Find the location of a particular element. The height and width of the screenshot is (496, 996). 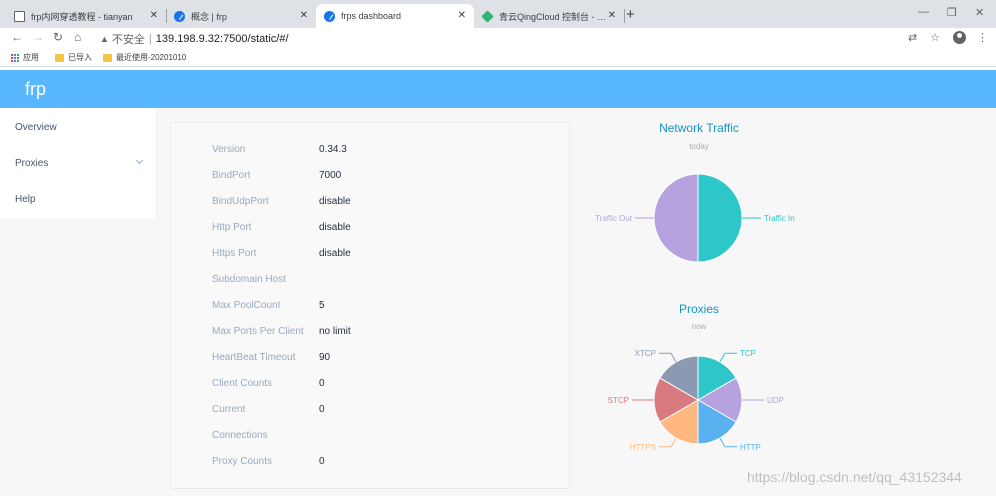

pie-slice-traffic-in is located at coordinates (720, 218).